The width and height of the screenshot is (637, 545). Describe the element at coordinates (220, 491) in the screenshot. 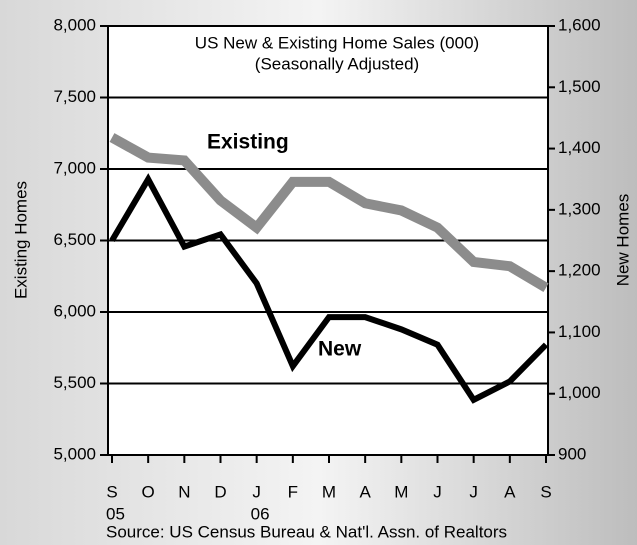

I see `x-tick-label: D` at that location.